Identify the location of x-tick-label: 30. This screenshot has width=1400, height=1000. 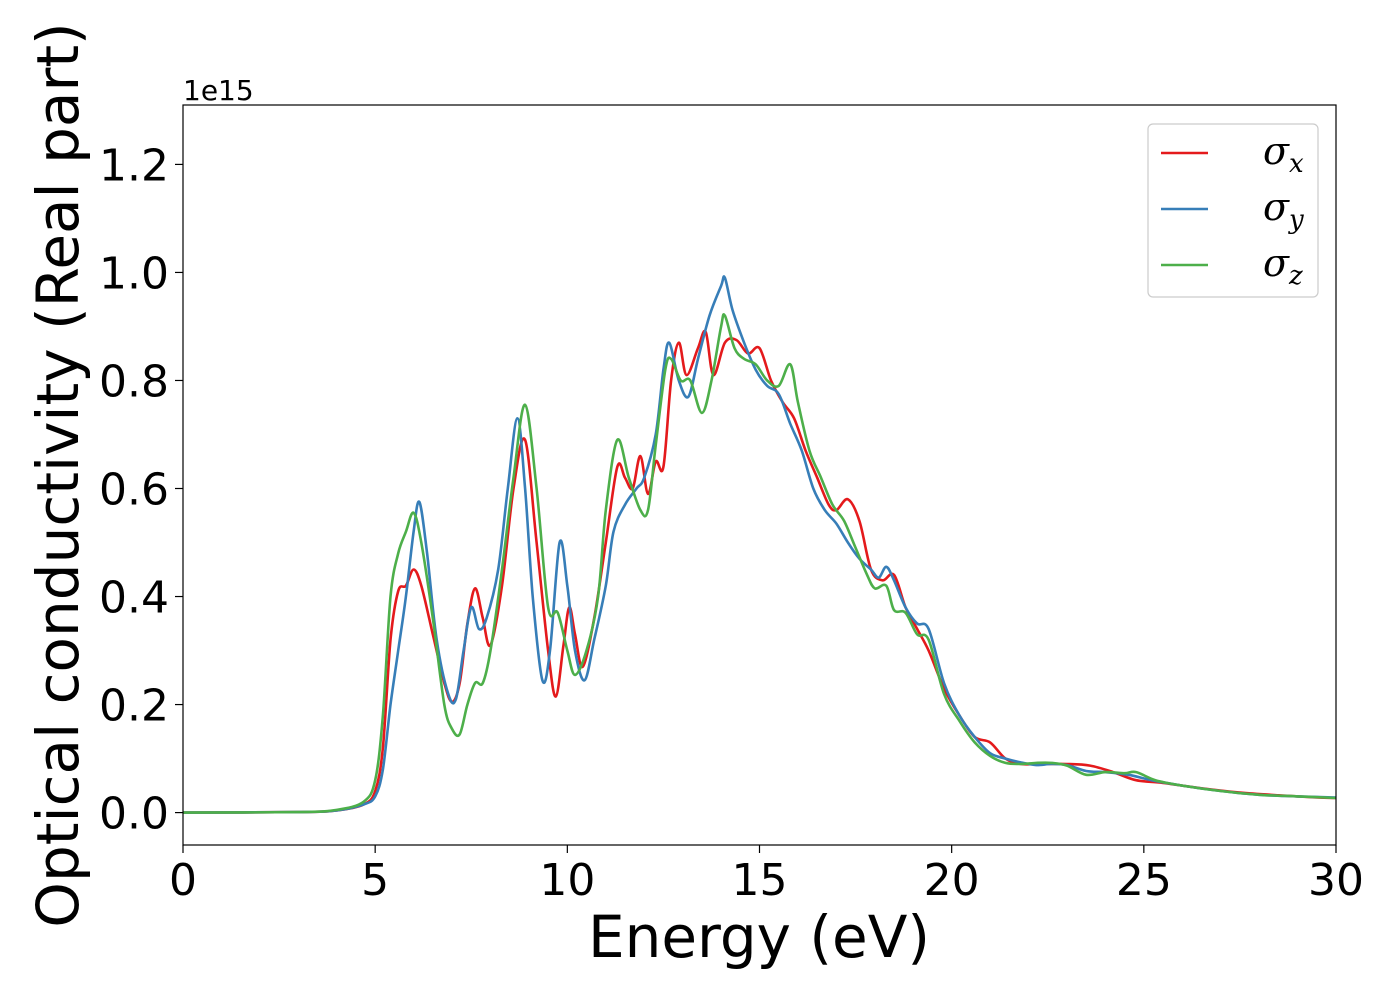
(1336, 880).